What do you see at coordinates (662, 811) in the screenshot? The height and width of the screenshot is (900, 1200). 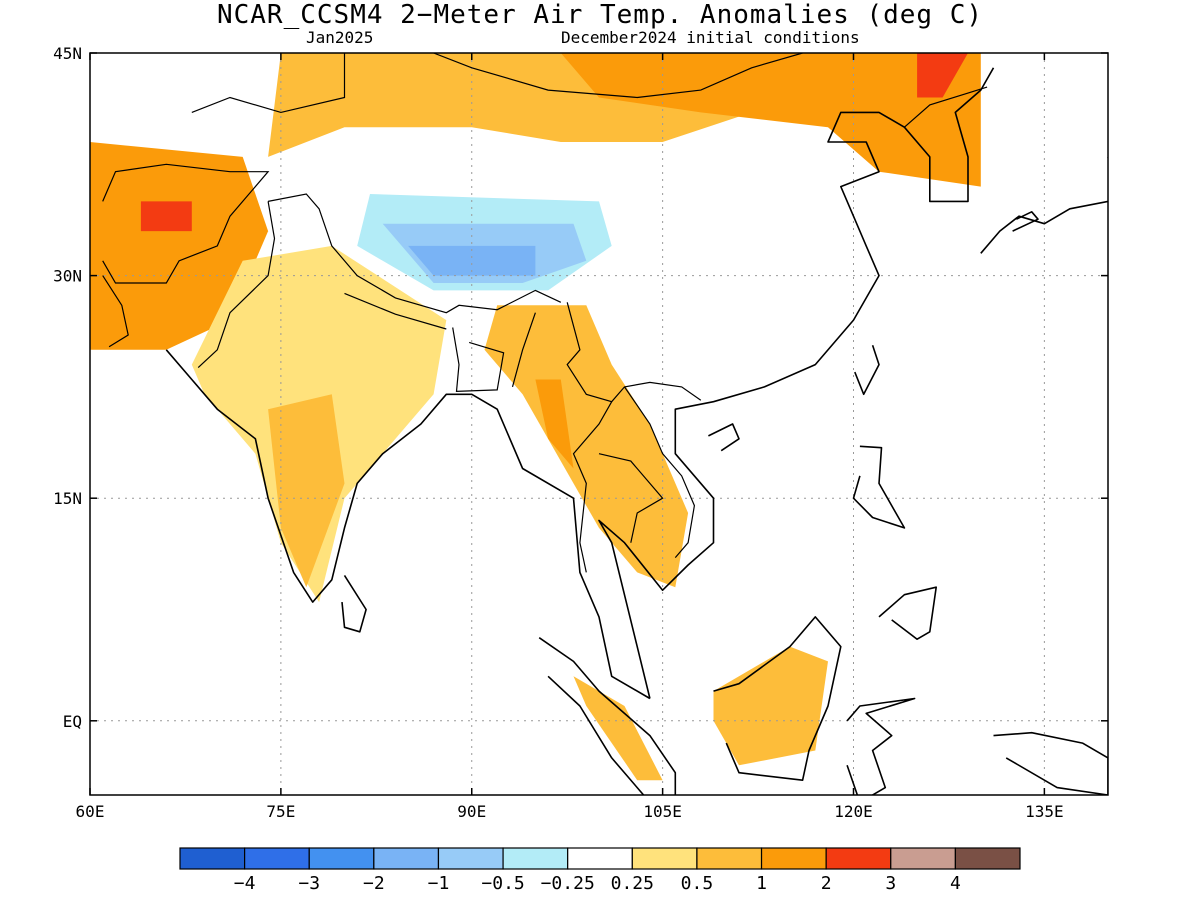 I see `x-tick-label: 105E` at bounding box center [662, 811].